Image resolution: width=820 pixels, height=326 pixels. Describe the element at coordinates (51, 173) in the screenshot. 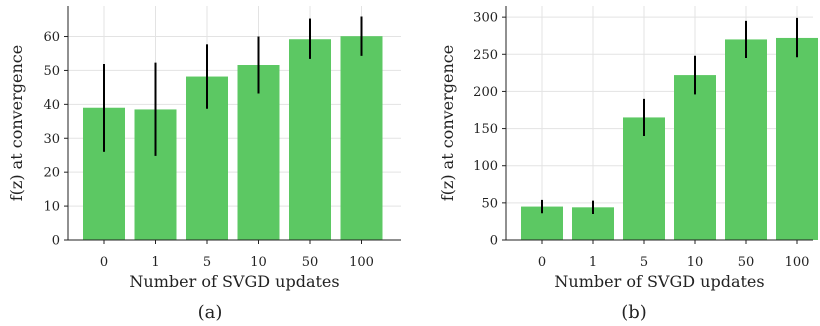

I see `y-tick-label-2: 20` at that location.